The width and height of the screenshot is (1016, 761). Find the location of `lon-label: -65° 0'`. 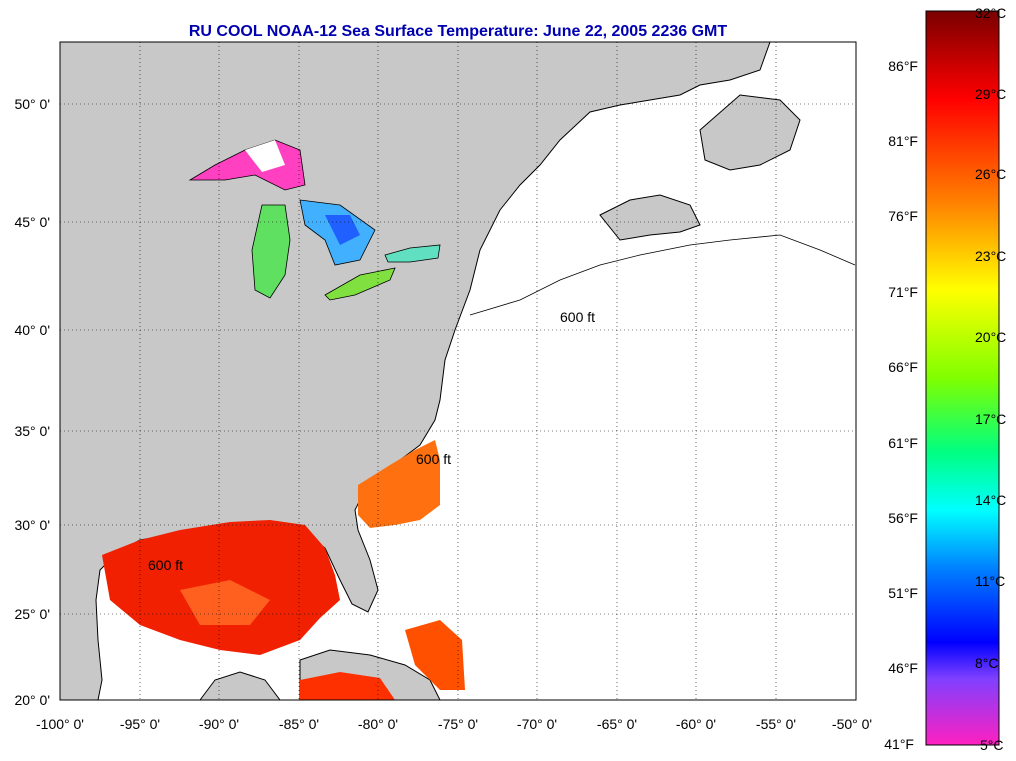

lon-label: -65° 0' is located at coordinates (617, 724).